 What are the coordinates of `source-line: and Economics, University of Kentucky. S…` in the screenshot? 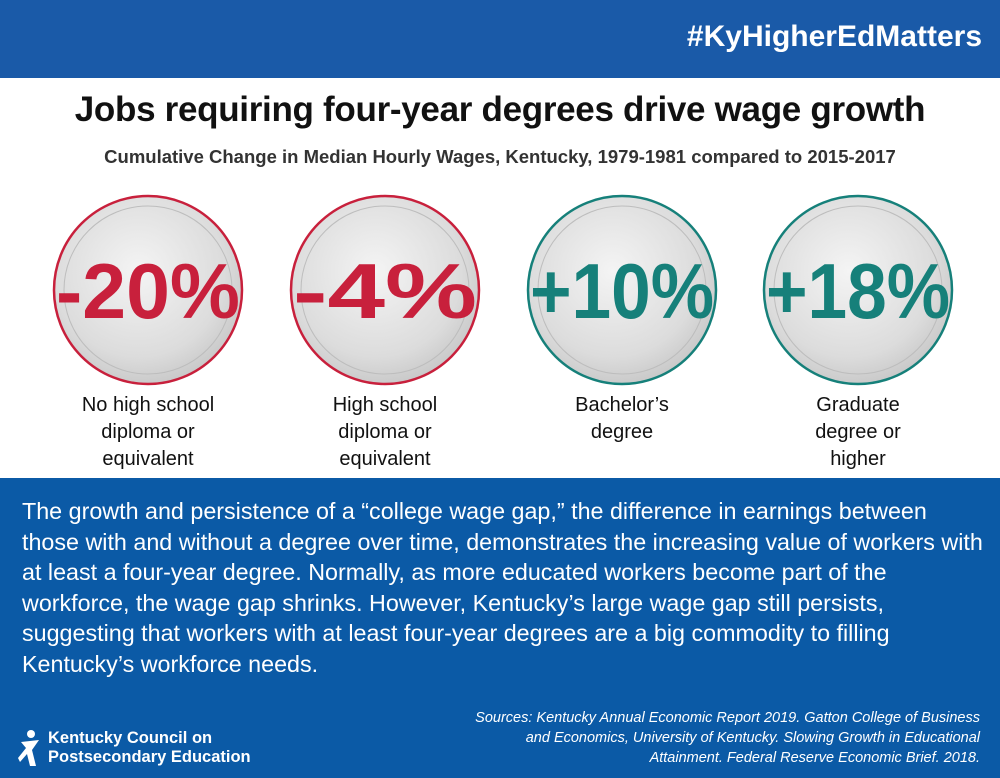 It's located at (752, 738).